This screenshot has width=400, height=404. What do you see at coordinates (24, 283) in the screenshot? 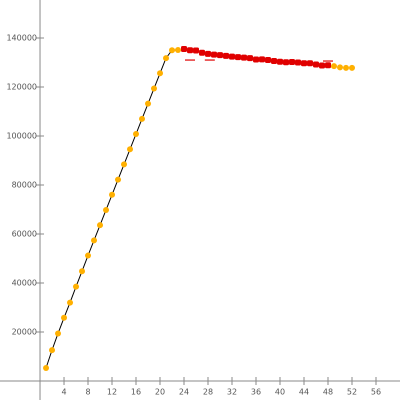
I see `y-tick-label: 40000` at bounding box center [24, 283].